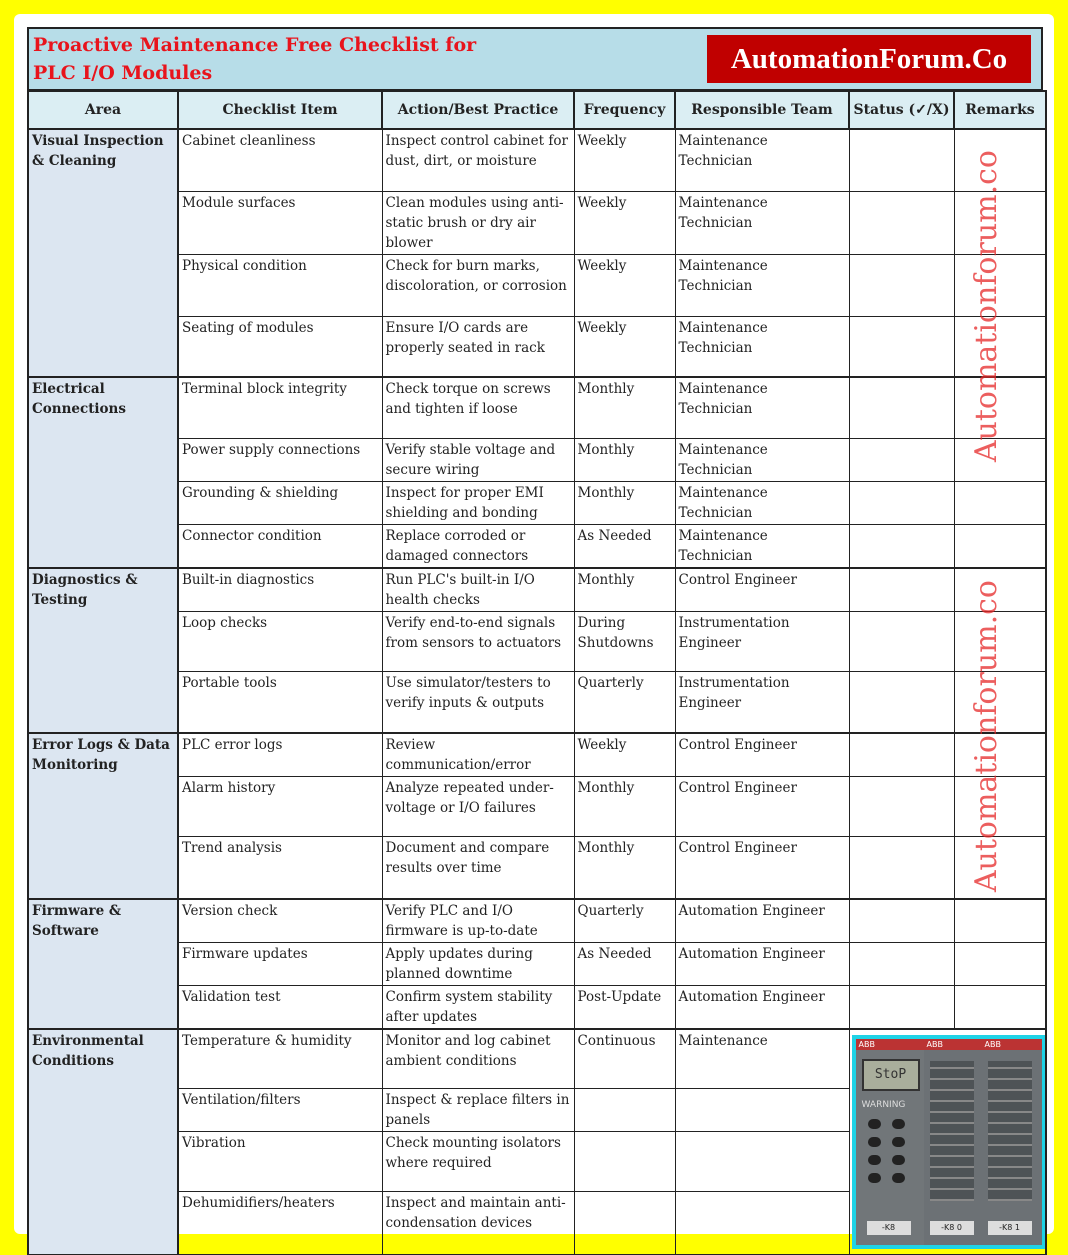 The height and width of the screenshot is (1255, 1068). I want to click on io-terminals, so click(951, 1130).